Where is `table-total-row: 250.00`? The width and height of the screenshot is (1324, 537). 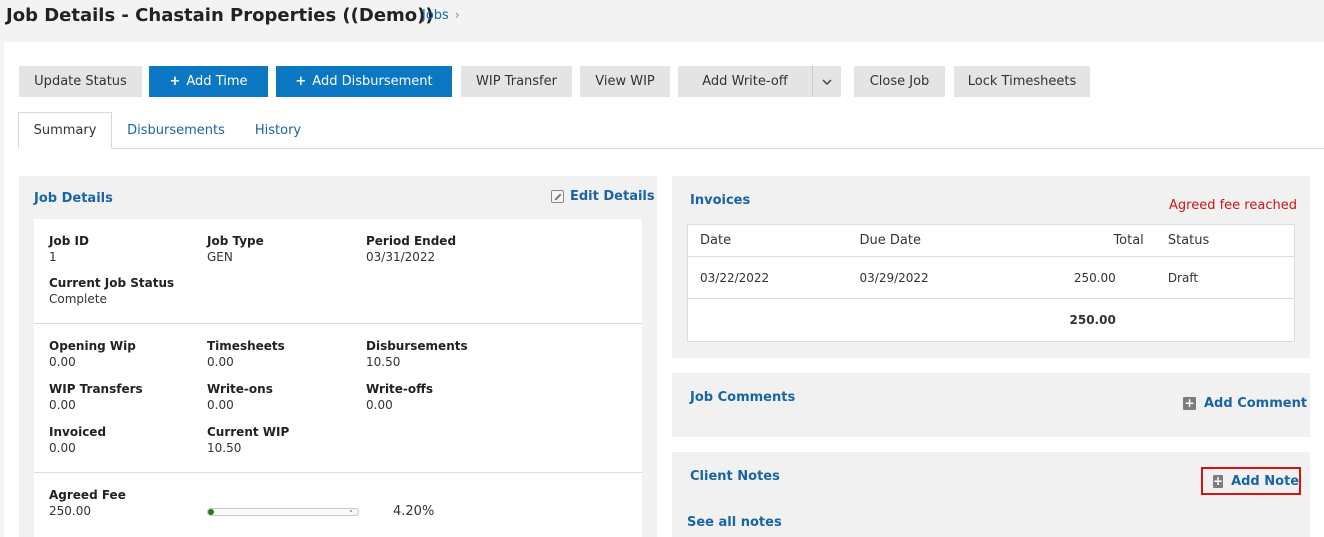 table-total-row: 250.00 is located at coordinates (991, 320).